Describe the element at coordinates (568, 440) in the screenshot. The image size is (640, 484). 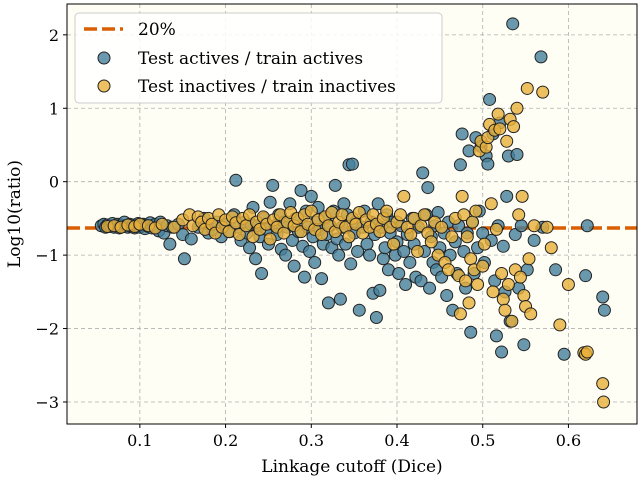
I see `x-tick-label: 0.6` at that location.